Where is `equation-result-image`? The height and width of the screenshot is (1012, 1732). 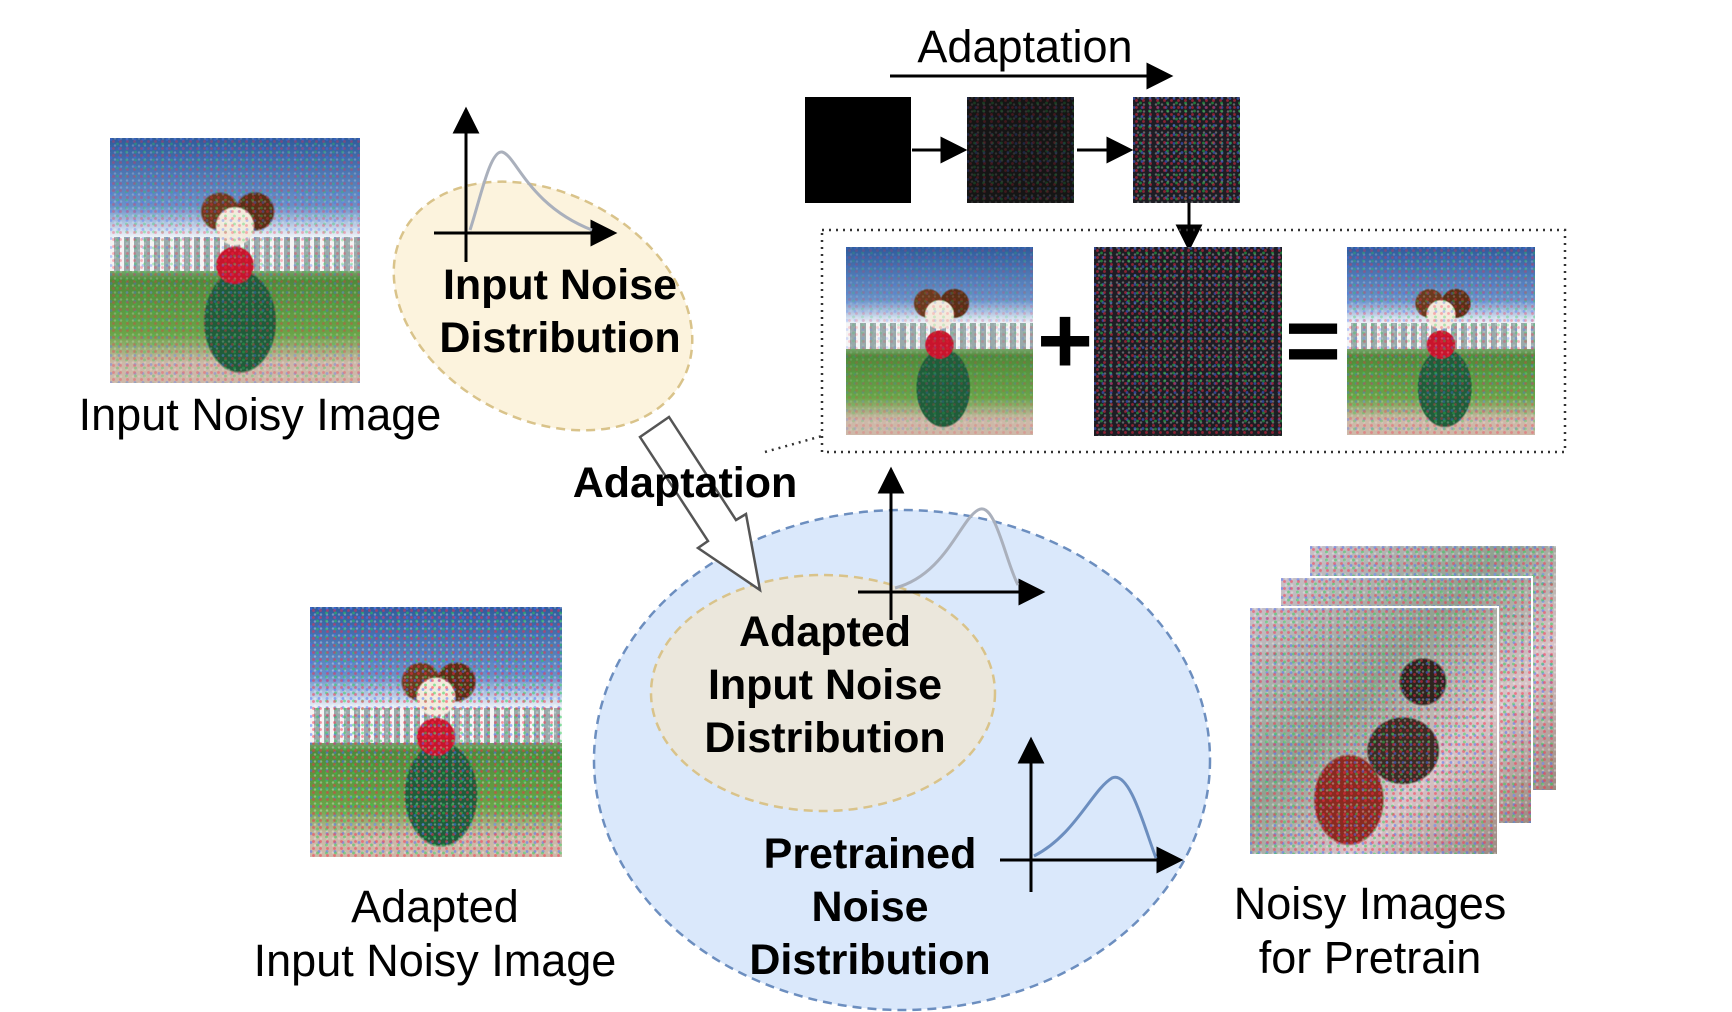
equation-result-image is located at coordinates (1441, 341).